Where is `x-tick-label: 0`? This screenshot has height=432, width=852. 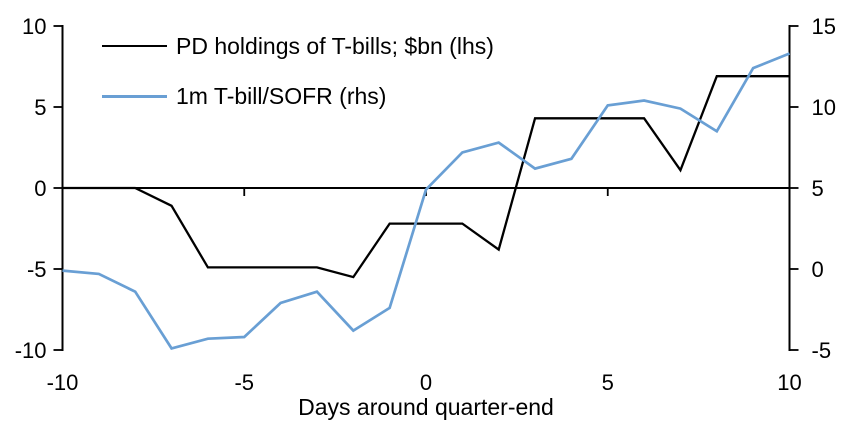 x-tick-label: 0 is located at coordinates (426, 382).